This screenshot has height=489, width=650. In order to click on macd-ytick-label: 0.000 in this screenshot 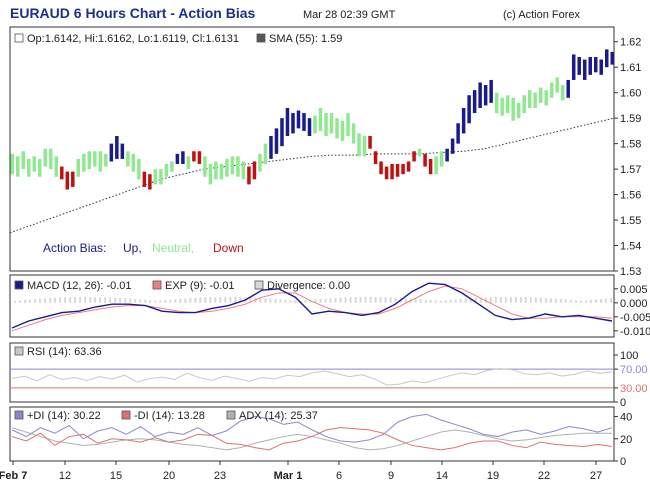, I will do `click(634, 304)`.